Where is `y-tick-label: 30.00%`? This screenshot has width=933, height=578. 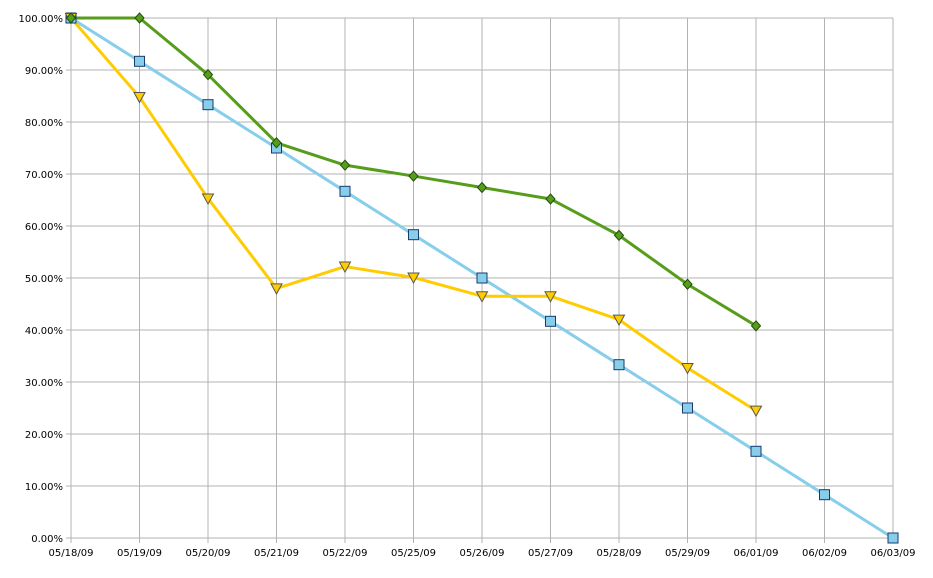
y-tick-label: 30.00% is located at coordinates (44, 383).